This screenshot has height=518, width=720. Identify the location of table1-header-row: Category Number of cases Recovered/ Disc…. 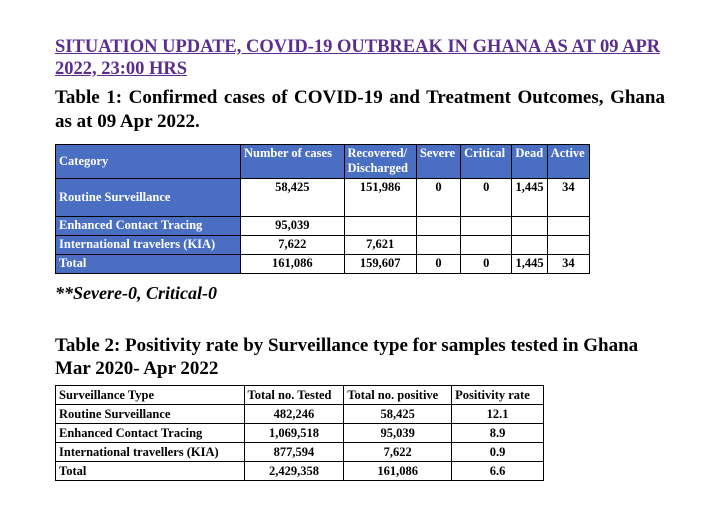
(323, 161).